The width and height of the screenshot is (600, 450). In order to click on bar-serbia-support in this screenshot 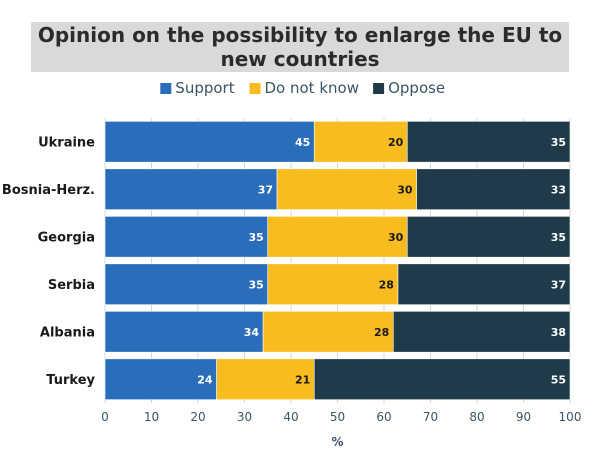, I will do `click(186, 284)`.